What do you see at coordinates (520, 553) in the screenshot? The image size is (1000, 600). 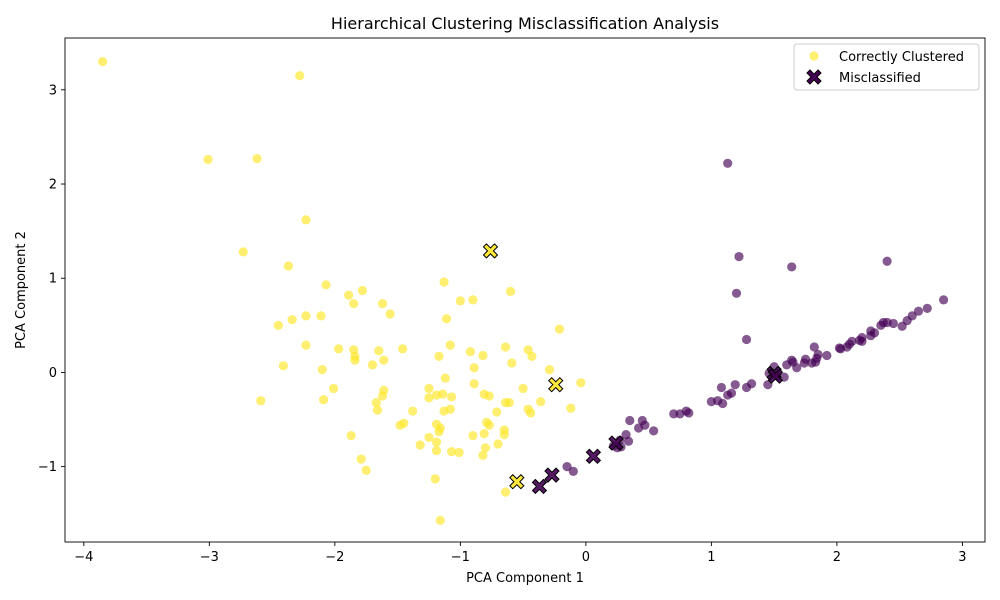 I see `x-axis-ticks: −4 −3 −2 −1 0 1 2 3` at bounding box center [520, 553].